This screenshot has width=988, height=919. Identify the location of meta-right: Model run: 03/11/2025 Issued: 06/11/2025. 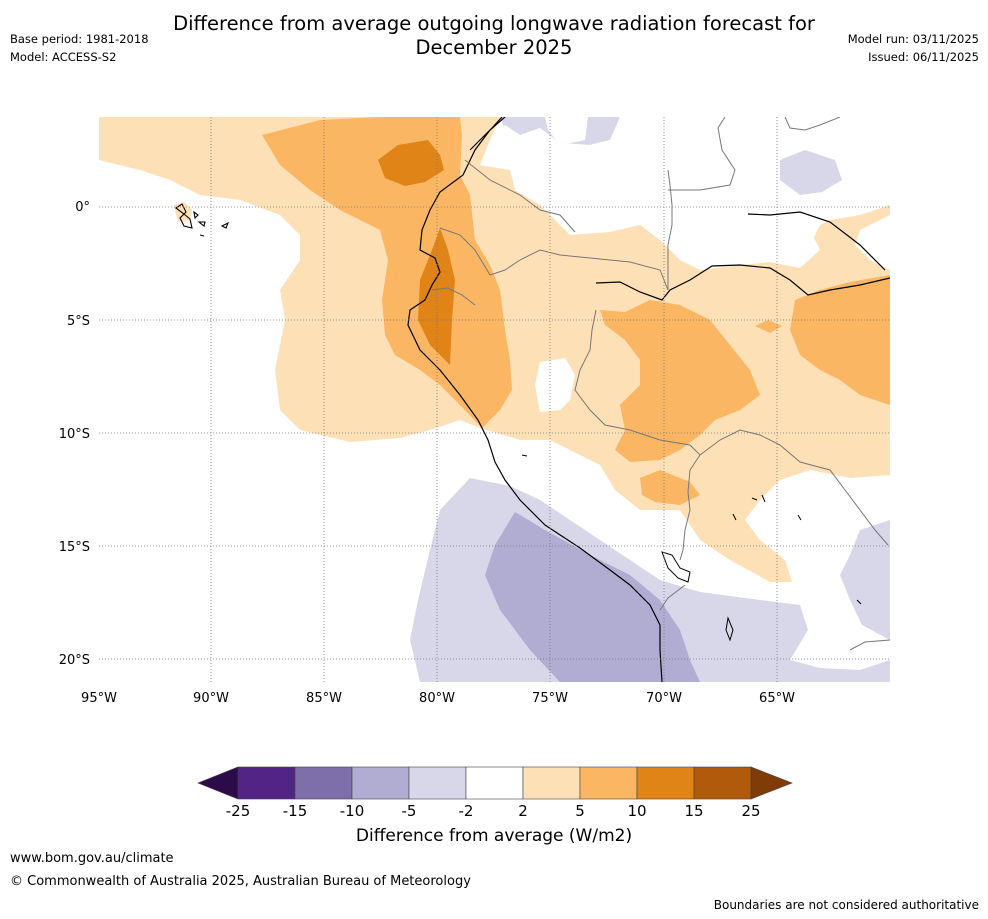
(913, 48).